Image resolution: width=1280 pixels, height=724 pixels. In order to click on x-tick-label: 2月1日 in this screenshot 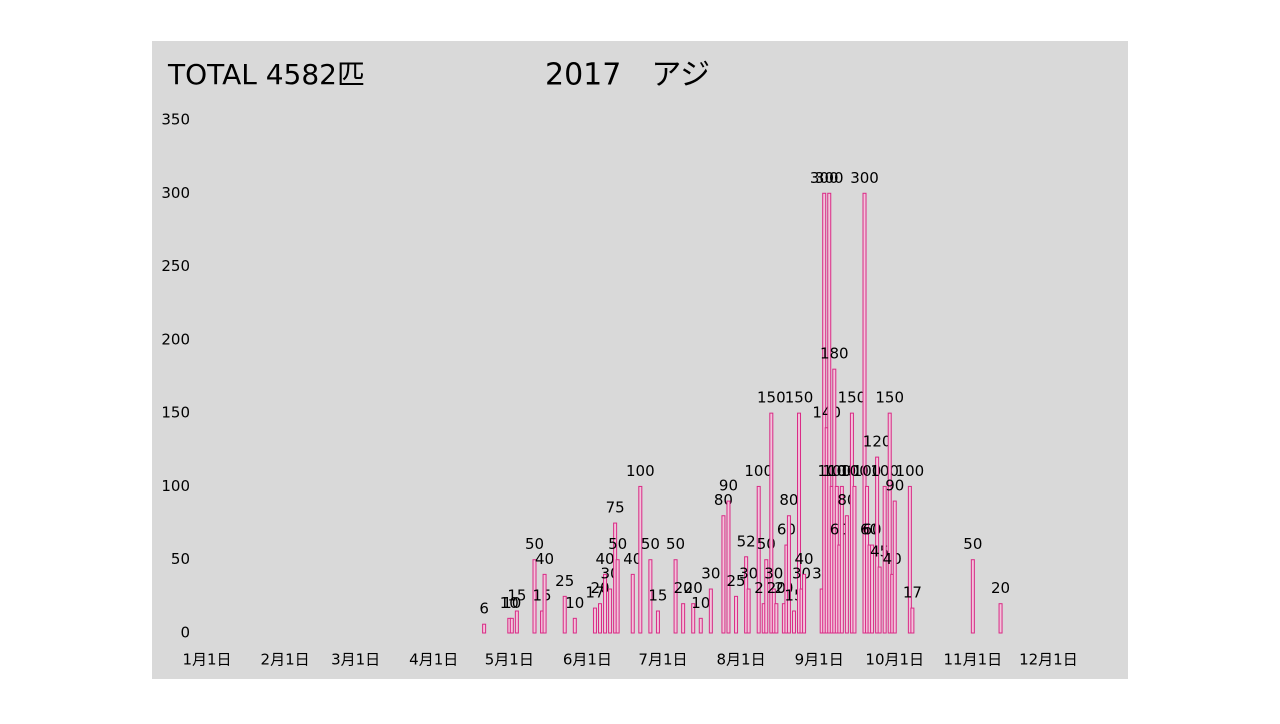, I will do `click(285, 660)`.